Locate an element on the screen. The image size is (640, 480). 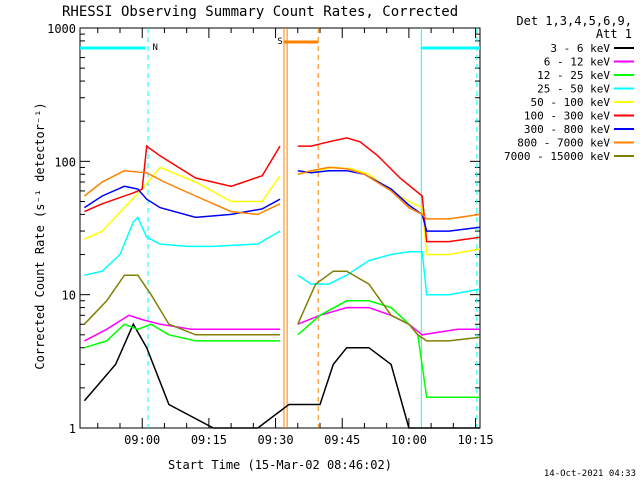
x-tick-label: 09:45 is located at coordinates (342, 440).